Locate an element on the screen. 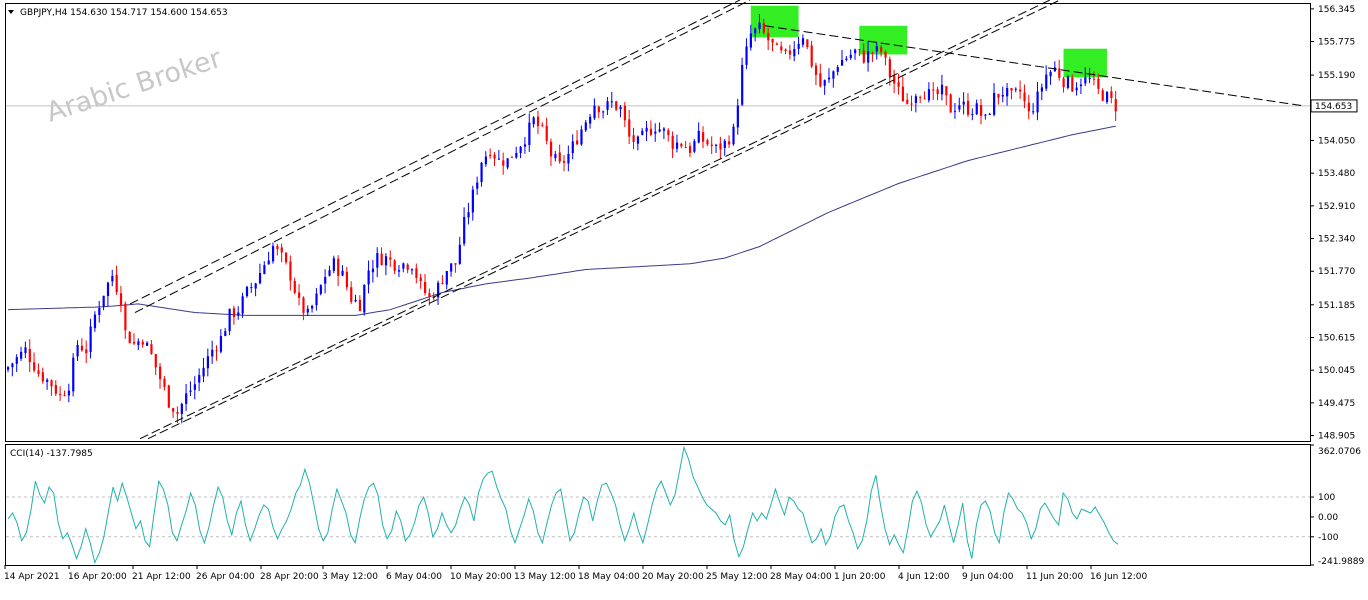 The image size is (1368, 600). cci-tick-label: 100 is located at coordinates (1326, 498).